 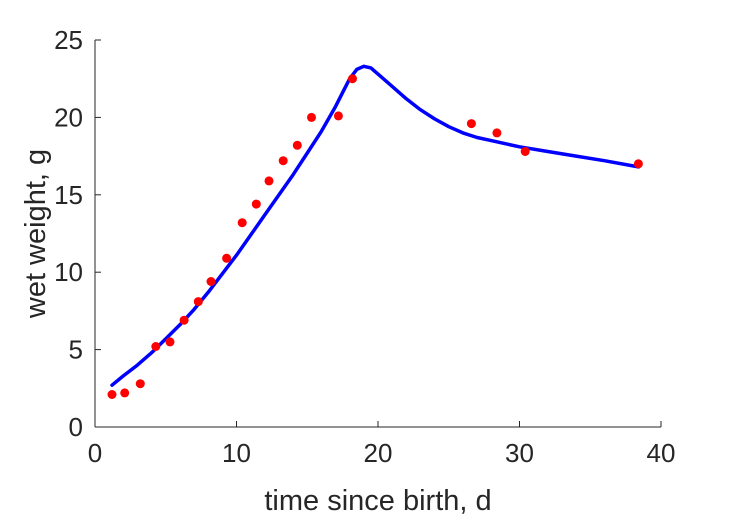 What do you see at coordinates (95, 453) in the screenshot?
I see `x-tick-label: 0` at bounding box center [95, 453].